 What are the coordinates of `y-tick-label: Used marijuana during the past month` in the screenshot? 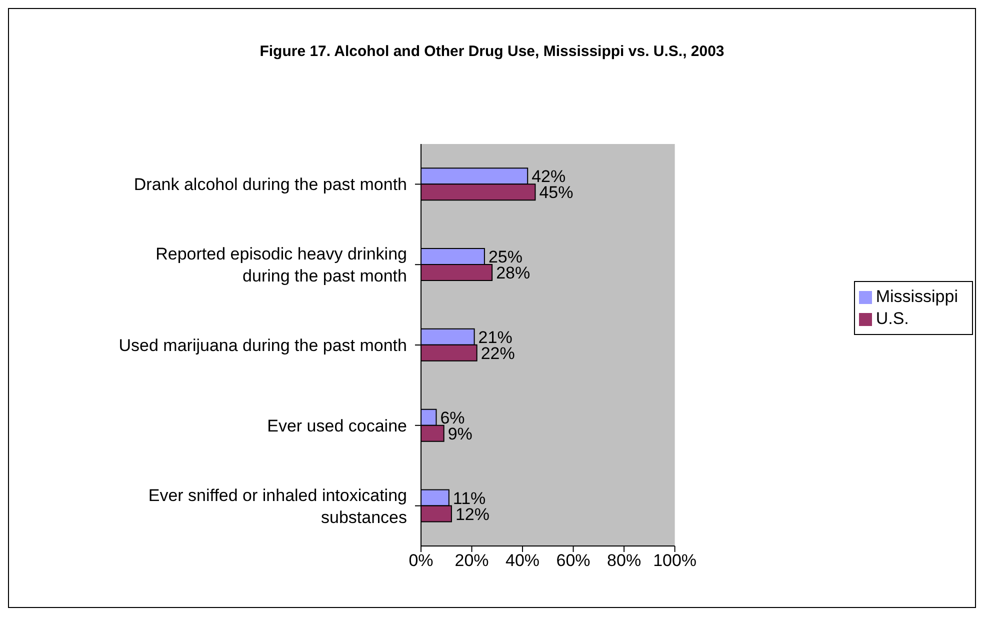 It's located at (262, 345).